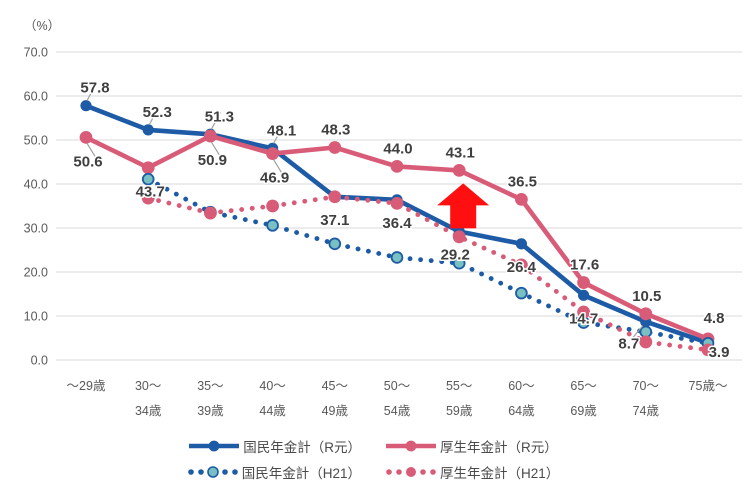  I want to click on legend-row: 国民年金計（H21） 厚生年金計（H21）, so click(373, 472).